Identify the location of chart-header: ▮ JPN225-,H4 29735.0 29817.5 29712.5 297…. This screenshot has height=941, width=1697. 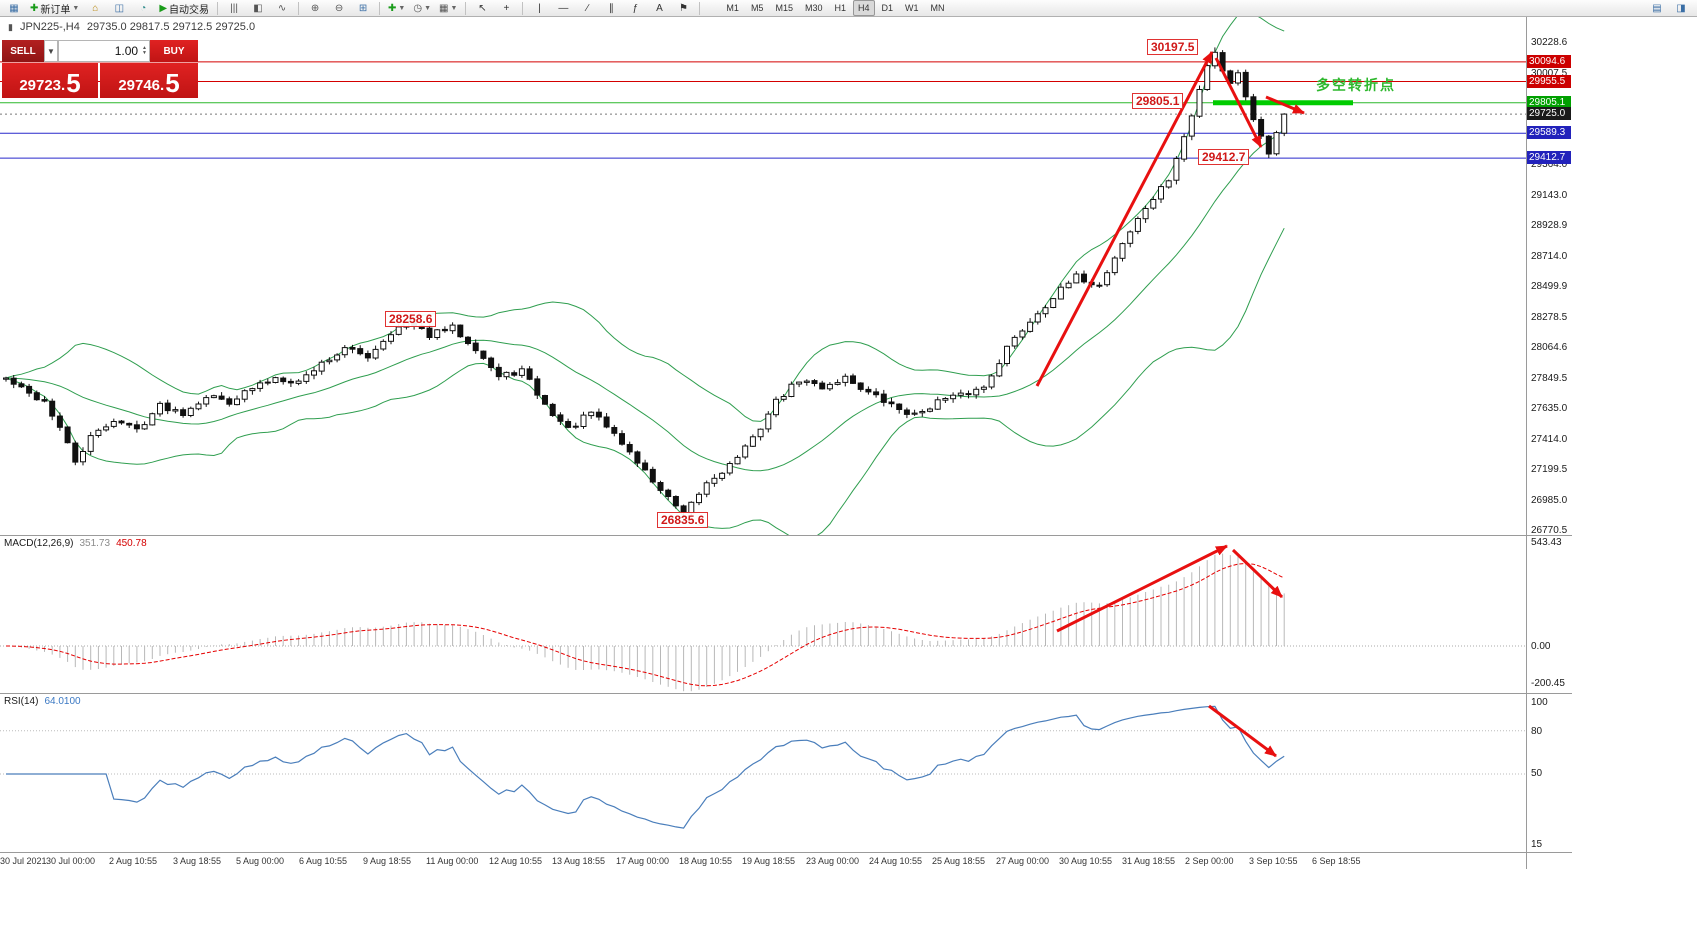
(131, 27).